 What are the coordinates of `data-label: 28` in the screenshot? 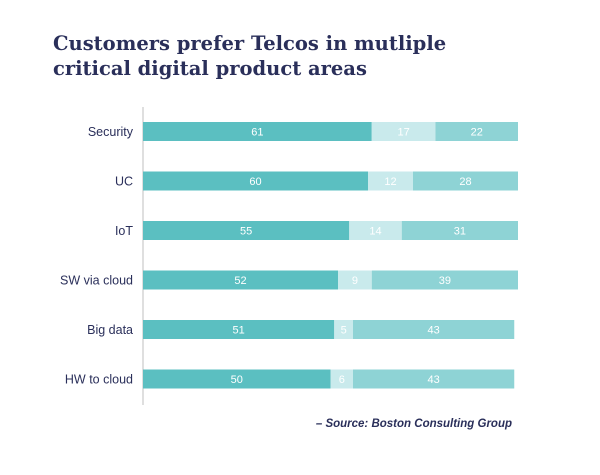 It's located at (465, 182).